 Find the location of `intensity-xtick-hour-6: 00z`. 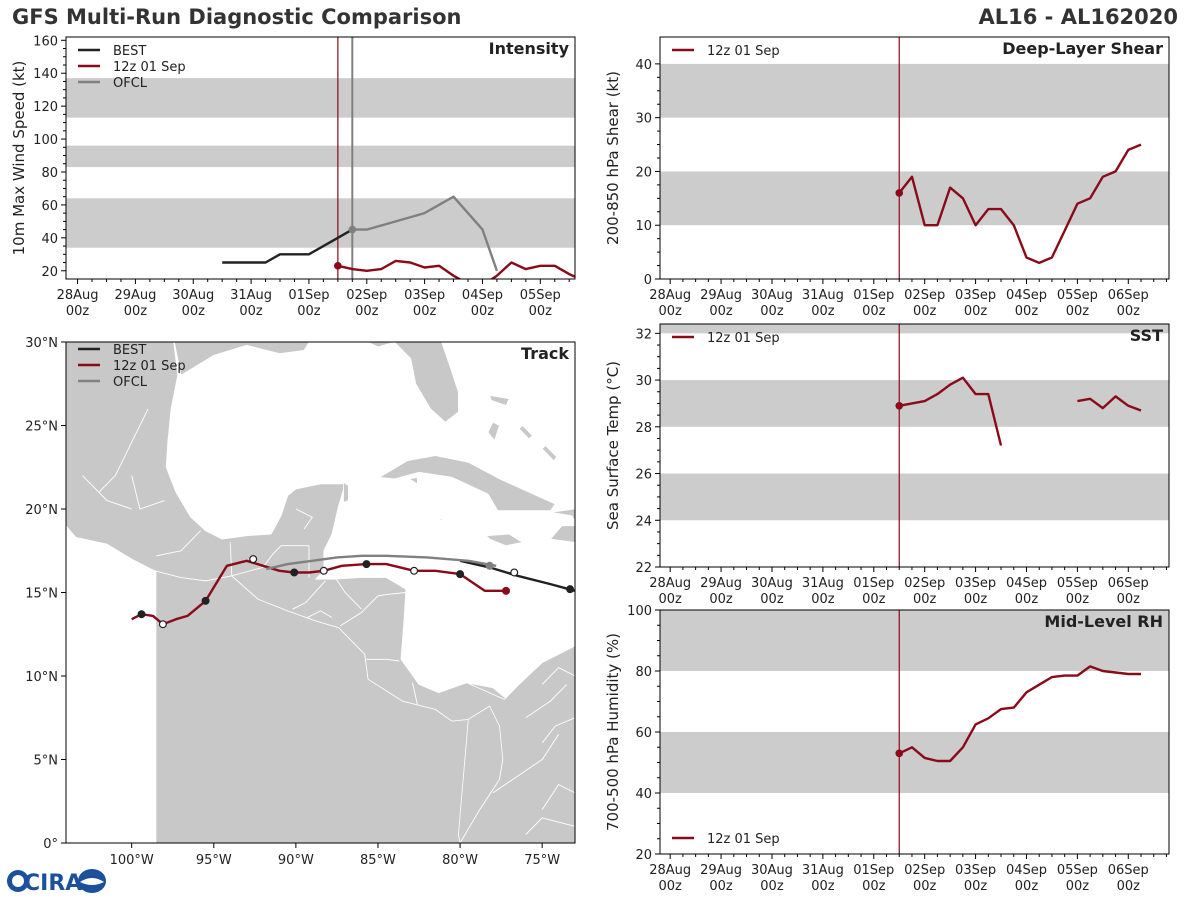

intensity-xtick-hour-6: 00z is located at coordinates (425, 311).